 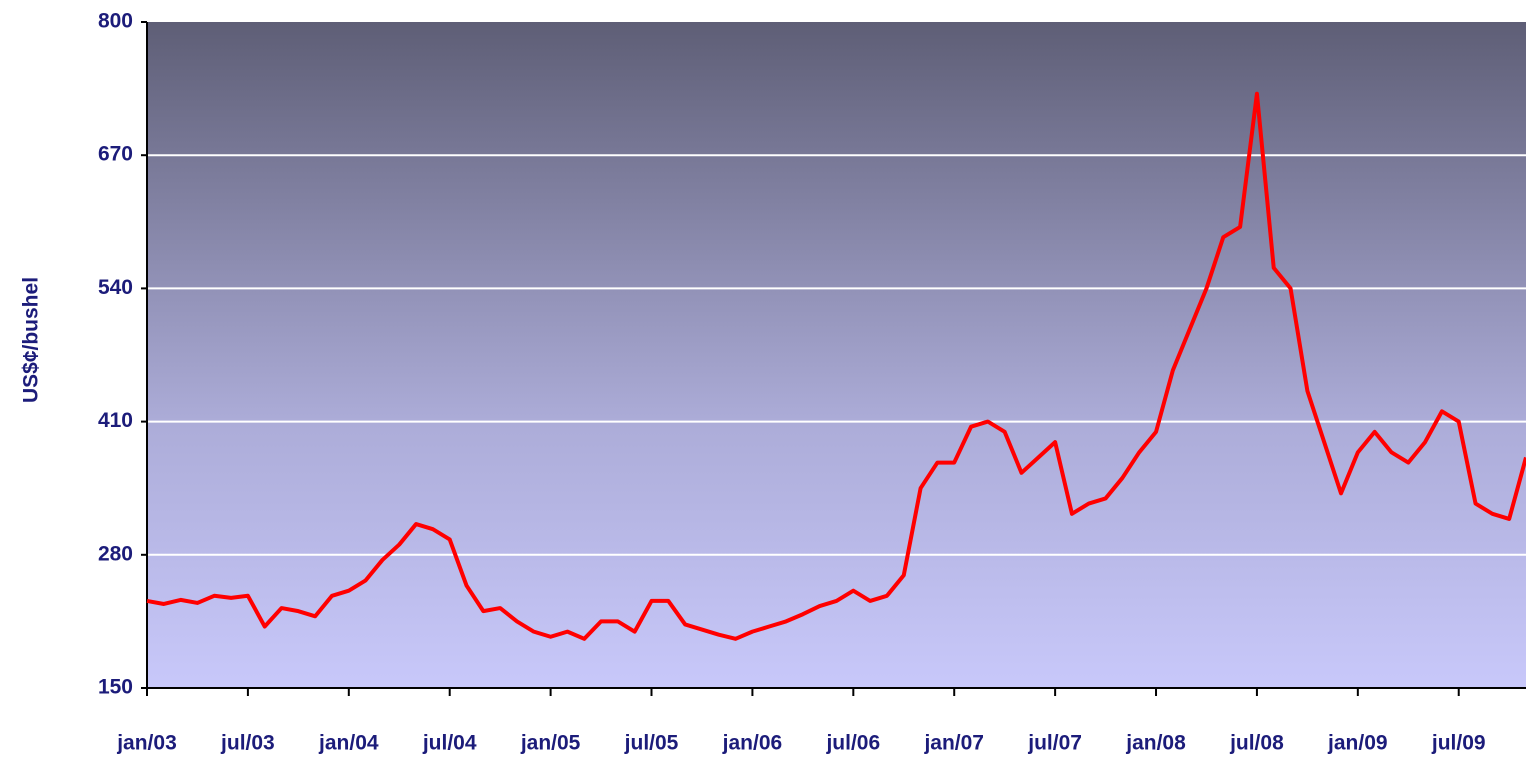 I want to click on y-tick-label: 540, so click(x=115, y=287).